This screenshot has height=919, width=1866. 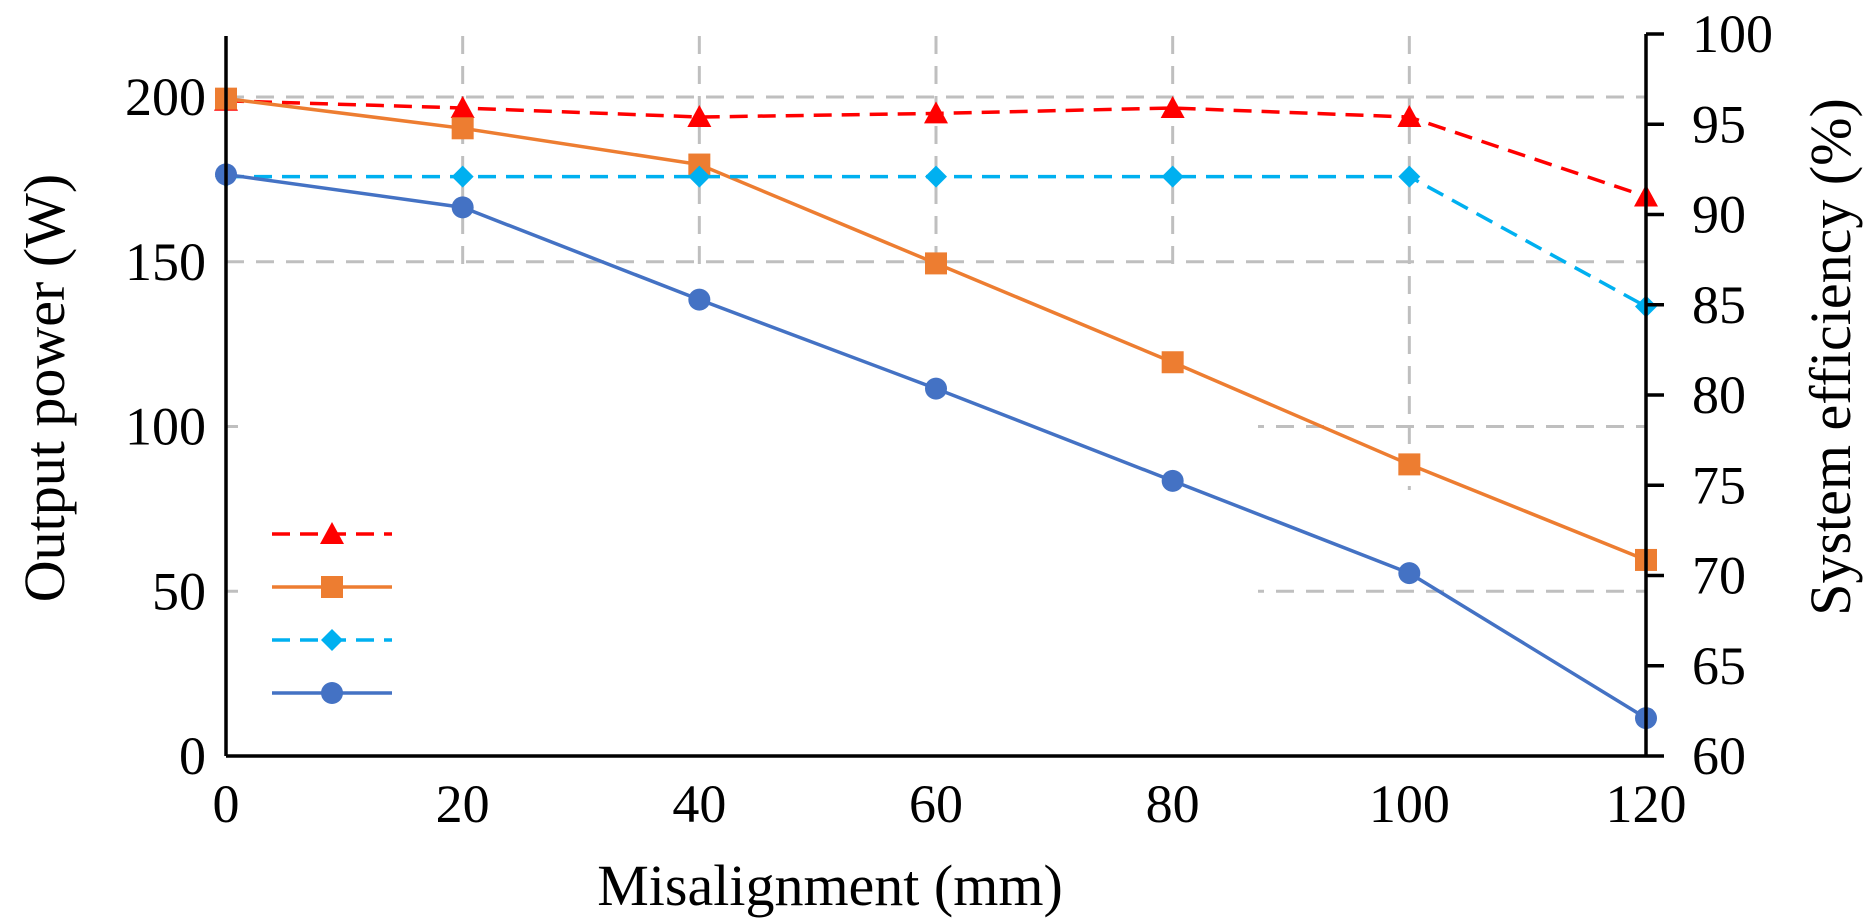 What do you see at coordinates (1646, 804) in the screenshot?
I see `x-tick-label: 120` at bounding box center [1646, 804].